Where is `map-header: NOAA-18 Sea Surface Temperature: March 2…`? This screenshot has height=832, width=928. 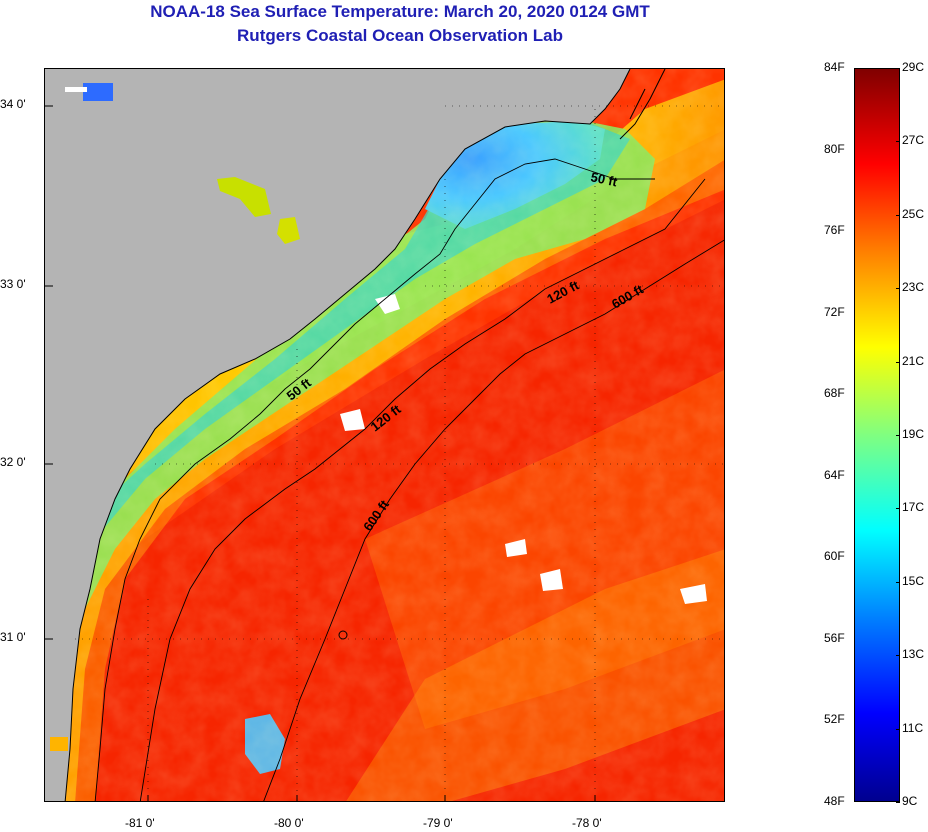
map-header: NOAA-18 Sea Surface Temperature: March 2… is located at coordinates (400, 24).